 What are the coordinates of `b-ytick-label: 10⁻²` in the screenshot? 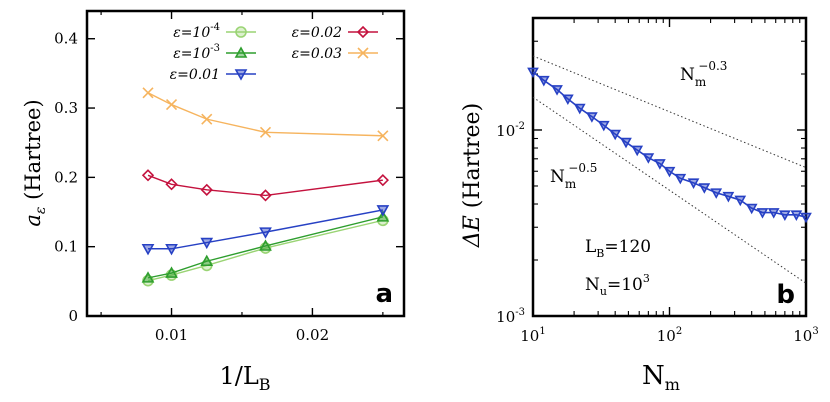 It's located at (510, 130).